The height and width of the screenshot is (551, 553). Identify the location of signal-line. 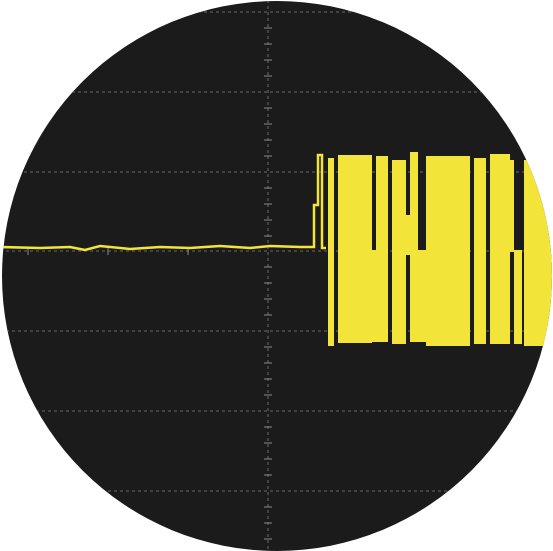
(164, 202).